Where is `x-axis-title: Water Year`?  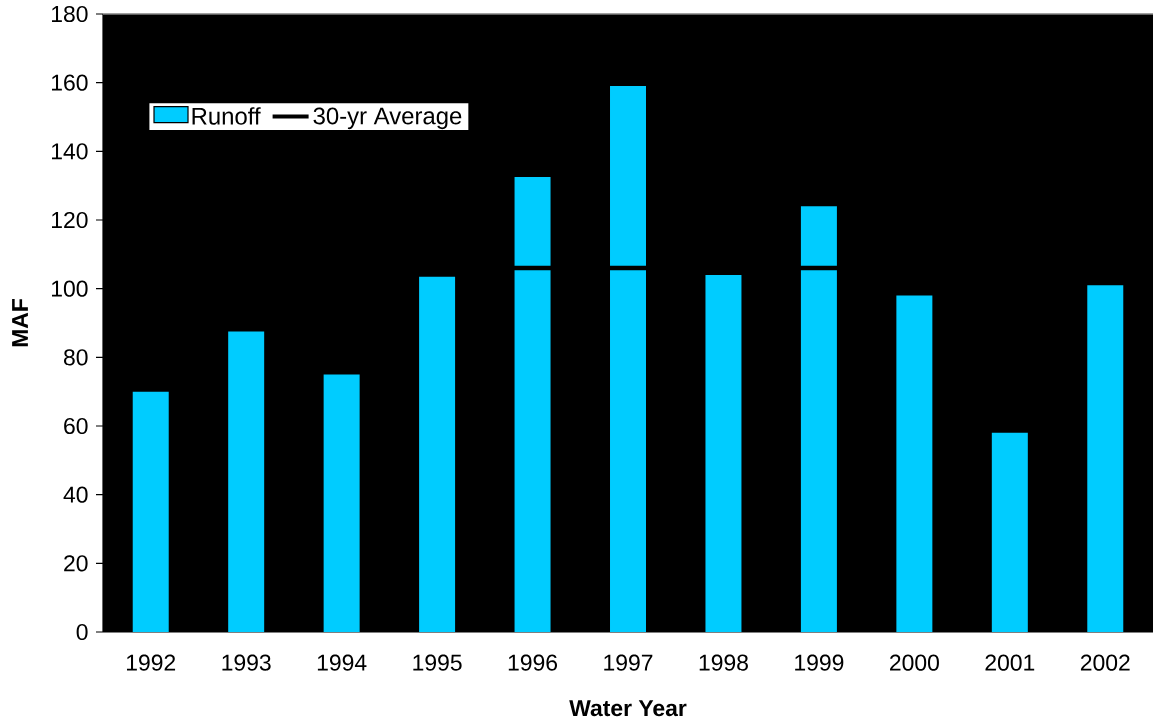 x-axis-title: Water Year is located at coordinates (628, 708).